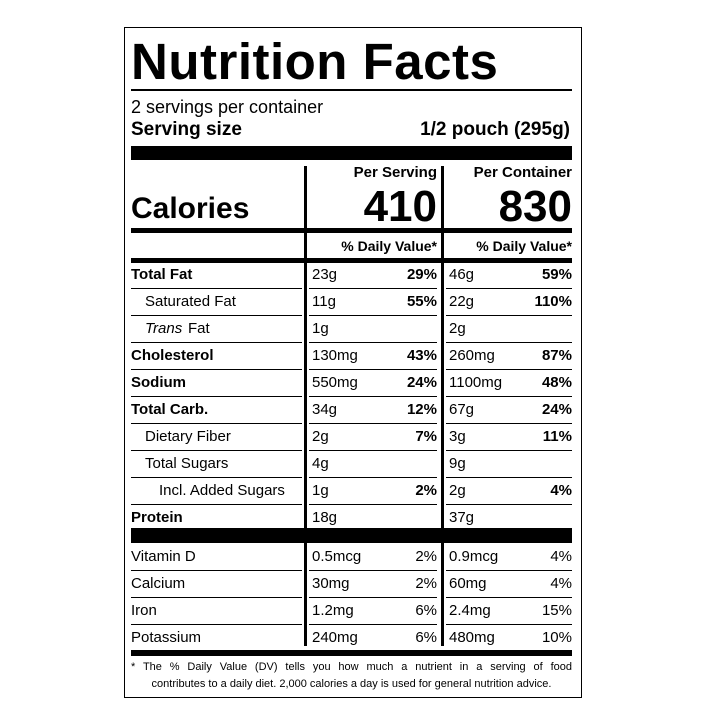 This screenshot has width=713, height=713. Describe the element at coordinates (170, 409) in the screenshot. I see `nutrient-name: Total Carb.` at that location.